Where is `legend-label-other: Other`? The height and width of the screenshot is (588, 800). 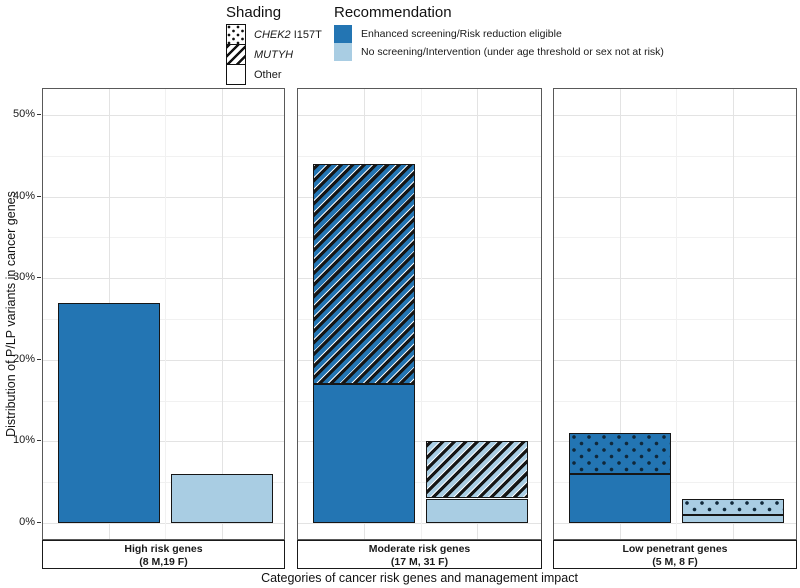 legend-label-other: Other is located at coordinates (268, 75).